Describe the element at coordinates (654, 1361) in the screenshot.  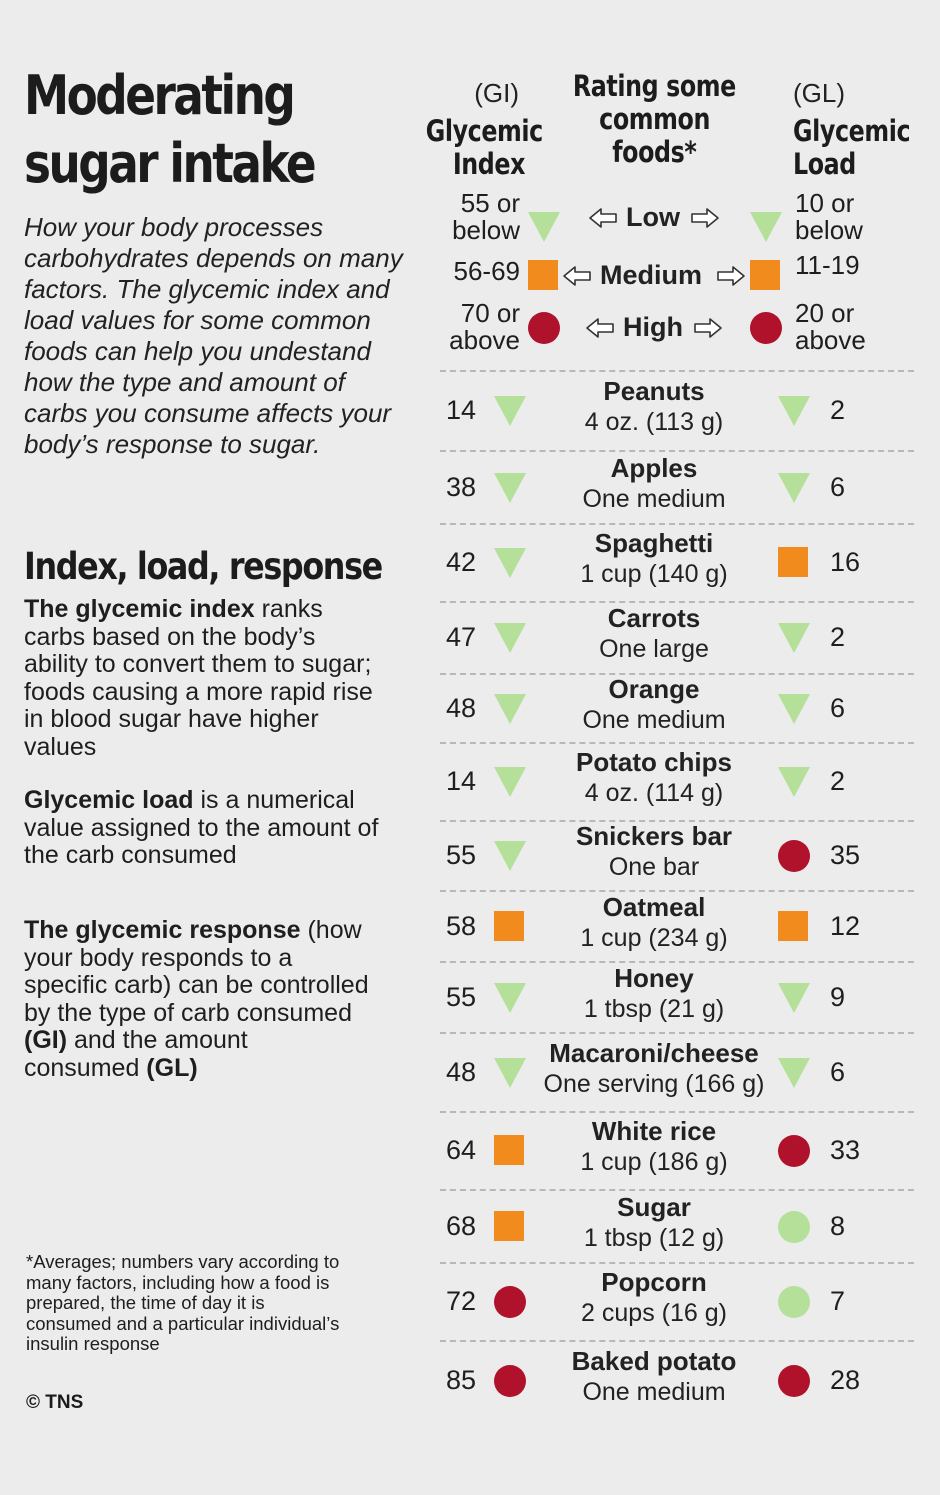
I see `food-name: Baked potato` at that location.